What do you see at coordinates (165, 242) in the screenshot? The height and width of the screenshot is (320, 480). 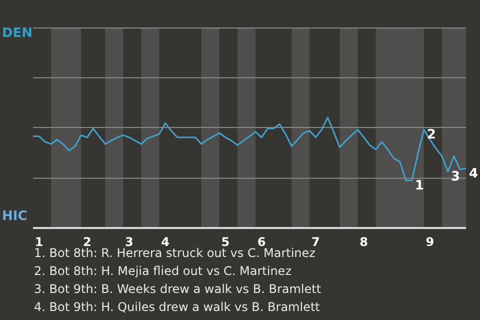 I see `x-tick-label: 4` at bounding box center [165, 242].